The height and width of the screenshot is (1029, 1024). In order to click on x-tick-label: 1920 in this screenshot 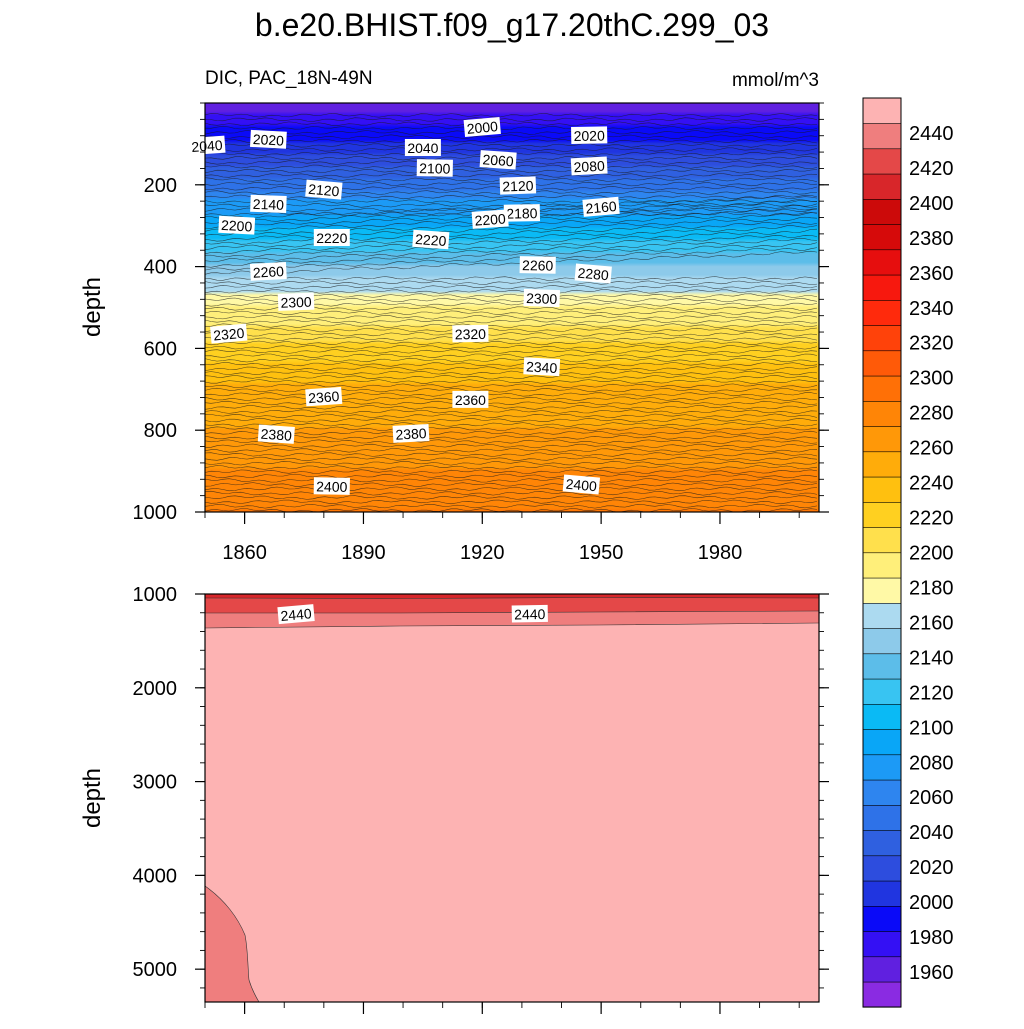, I will do `click(482, 553)`.